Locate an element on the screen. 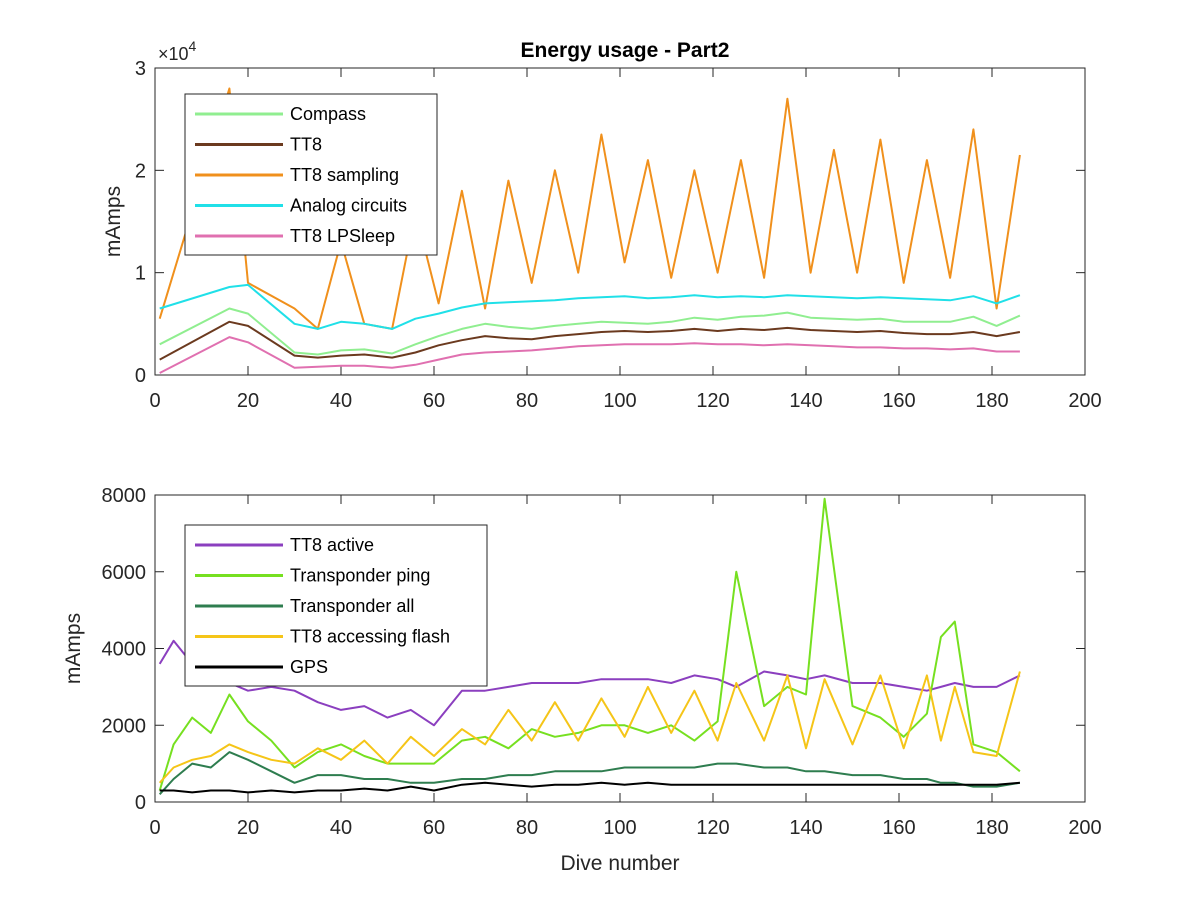 The width and height of the screenshot is (1200, 900). legend-entry: TT8 active is located at coordinates (332, 545).